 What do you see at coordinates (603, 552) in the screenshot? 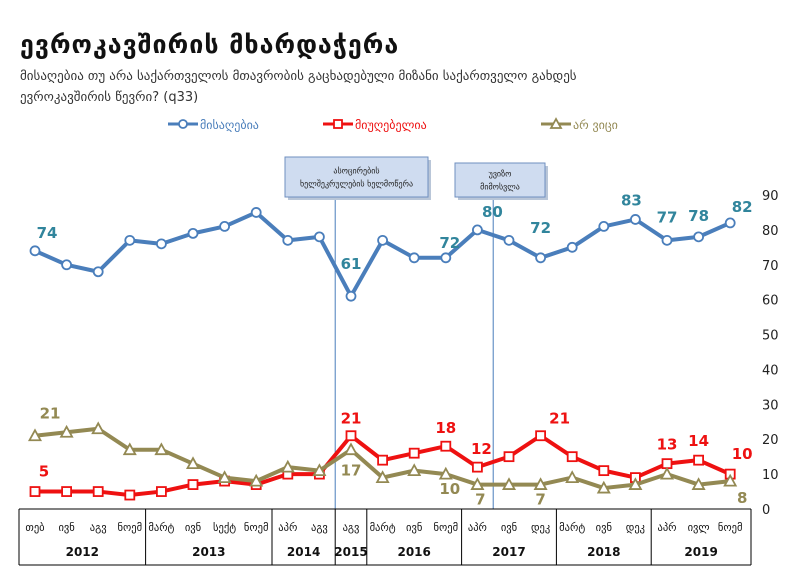
I see `year-label: 2018` at bounding box center [603, 552].